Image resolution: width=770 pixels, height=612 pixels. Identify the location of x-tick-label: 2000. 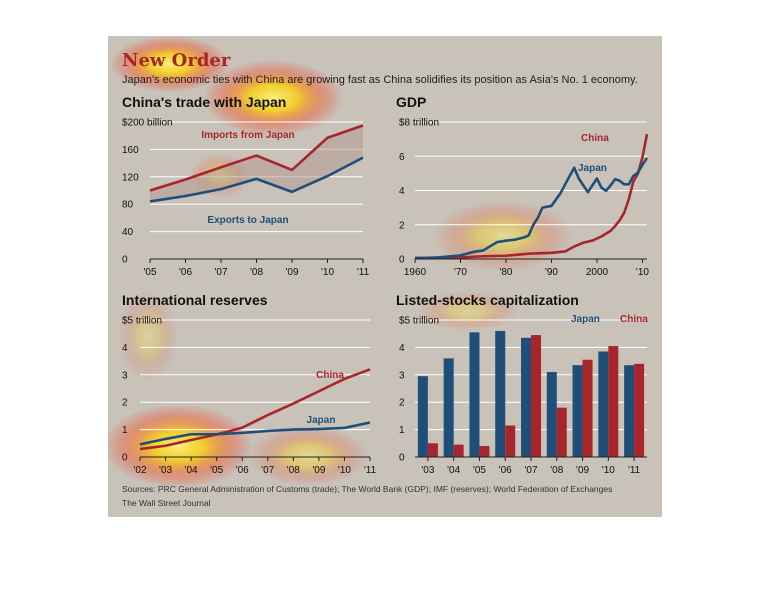
(597, 272).